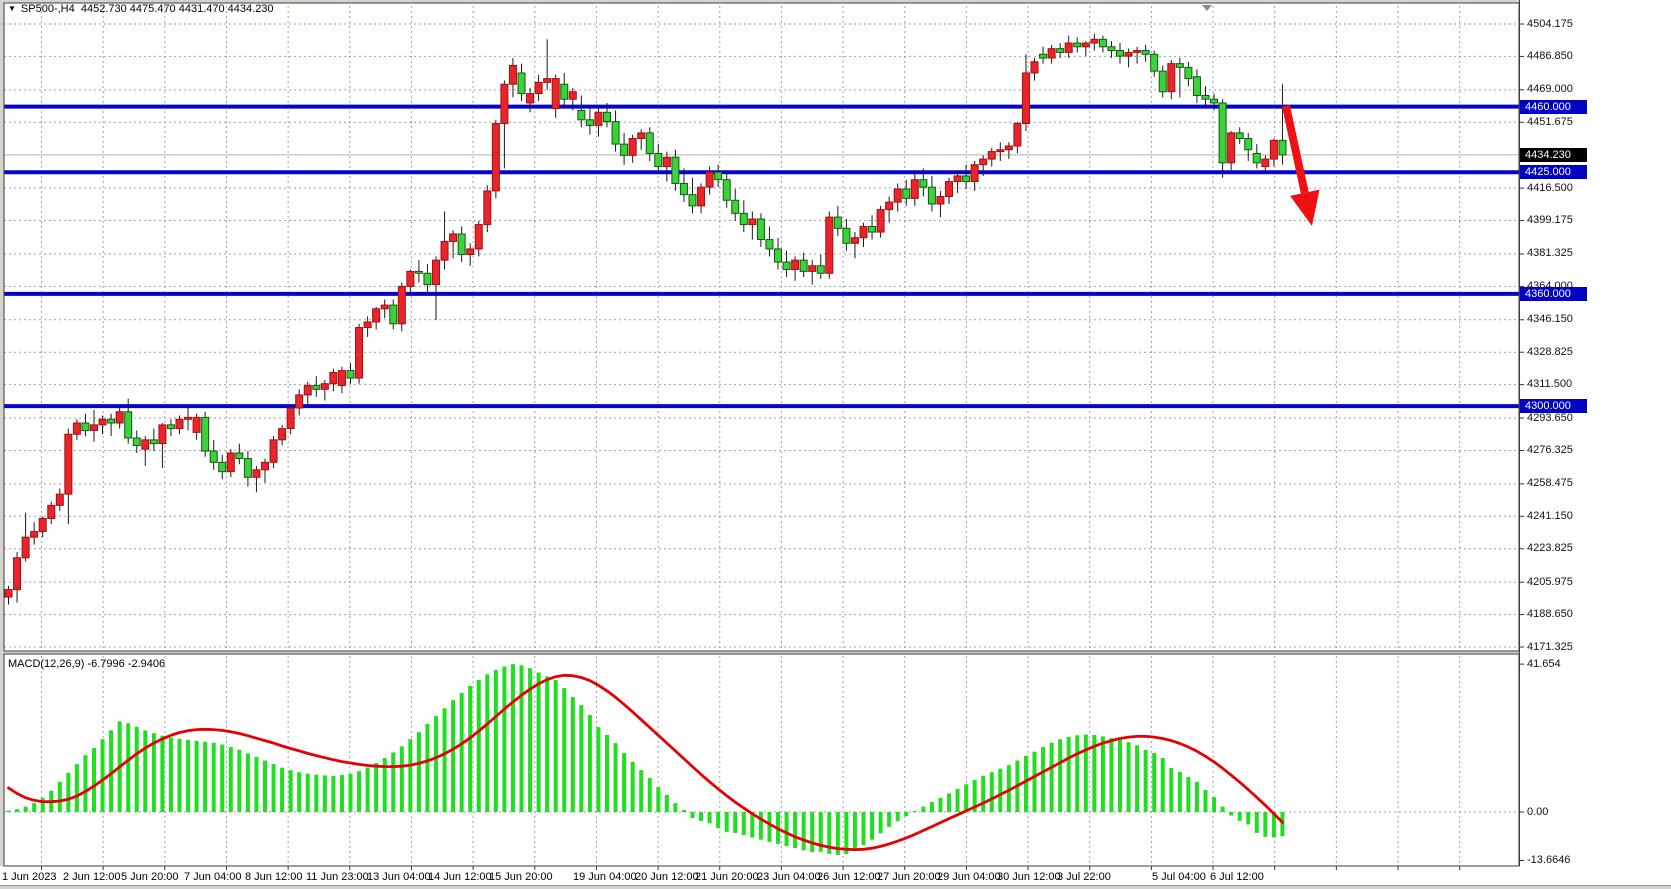 The width and height of the screenshot is (1671, 889). What do you see at coordinates (1595, 433) in the screenshot?
I see `price-scale-bg` at bounding box center [1595, 433].